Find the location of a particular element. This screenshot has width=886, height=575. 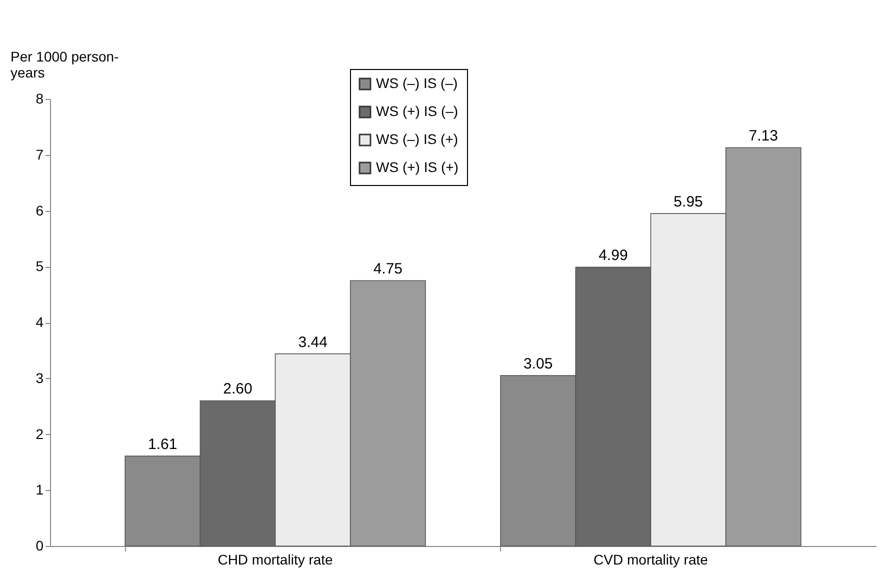

text: 7.13 is located at coordinates (763, 136).